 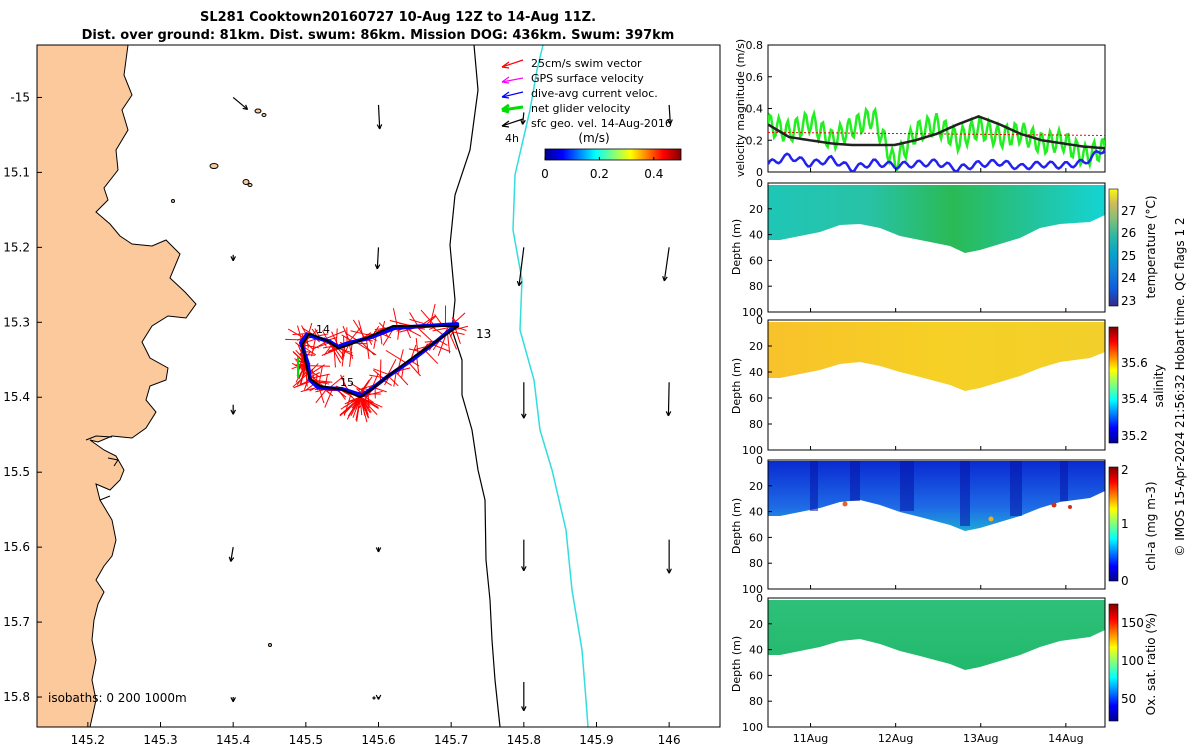 What do you see at coordinates (602, 169) in the screenshot?
I see `colorbar-ticks: 0 0.2 0.4` at bounding box center [602, 169].